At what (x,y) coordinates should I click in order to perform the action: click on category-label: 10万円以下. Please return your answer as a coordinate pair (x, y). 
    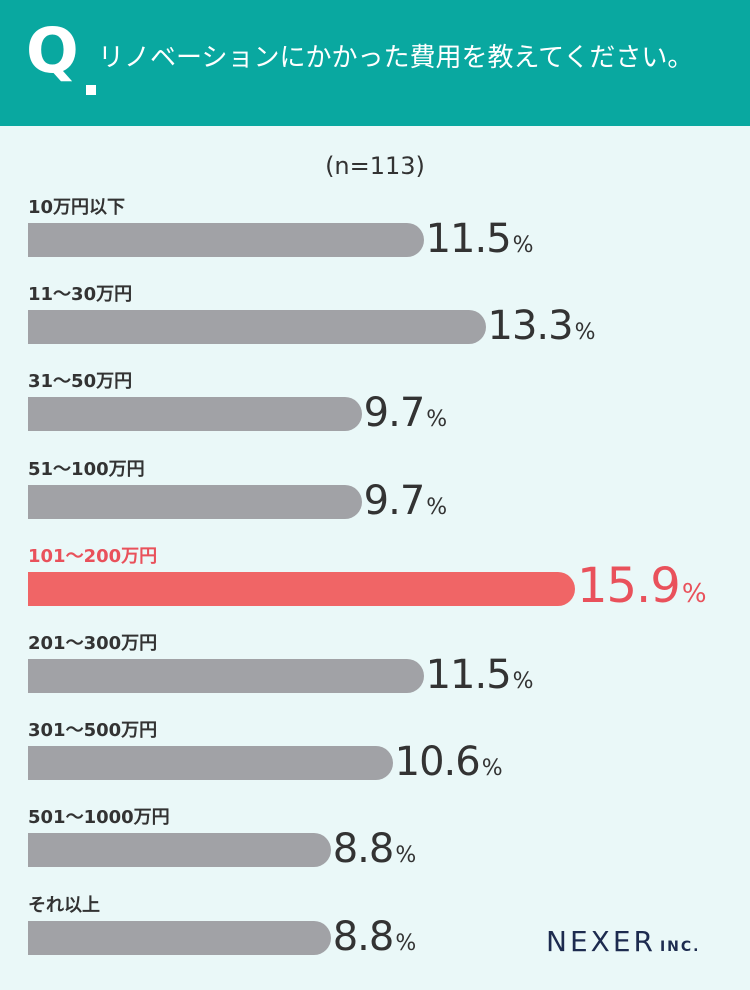
    Looking at the image, I should click on (77, 207).